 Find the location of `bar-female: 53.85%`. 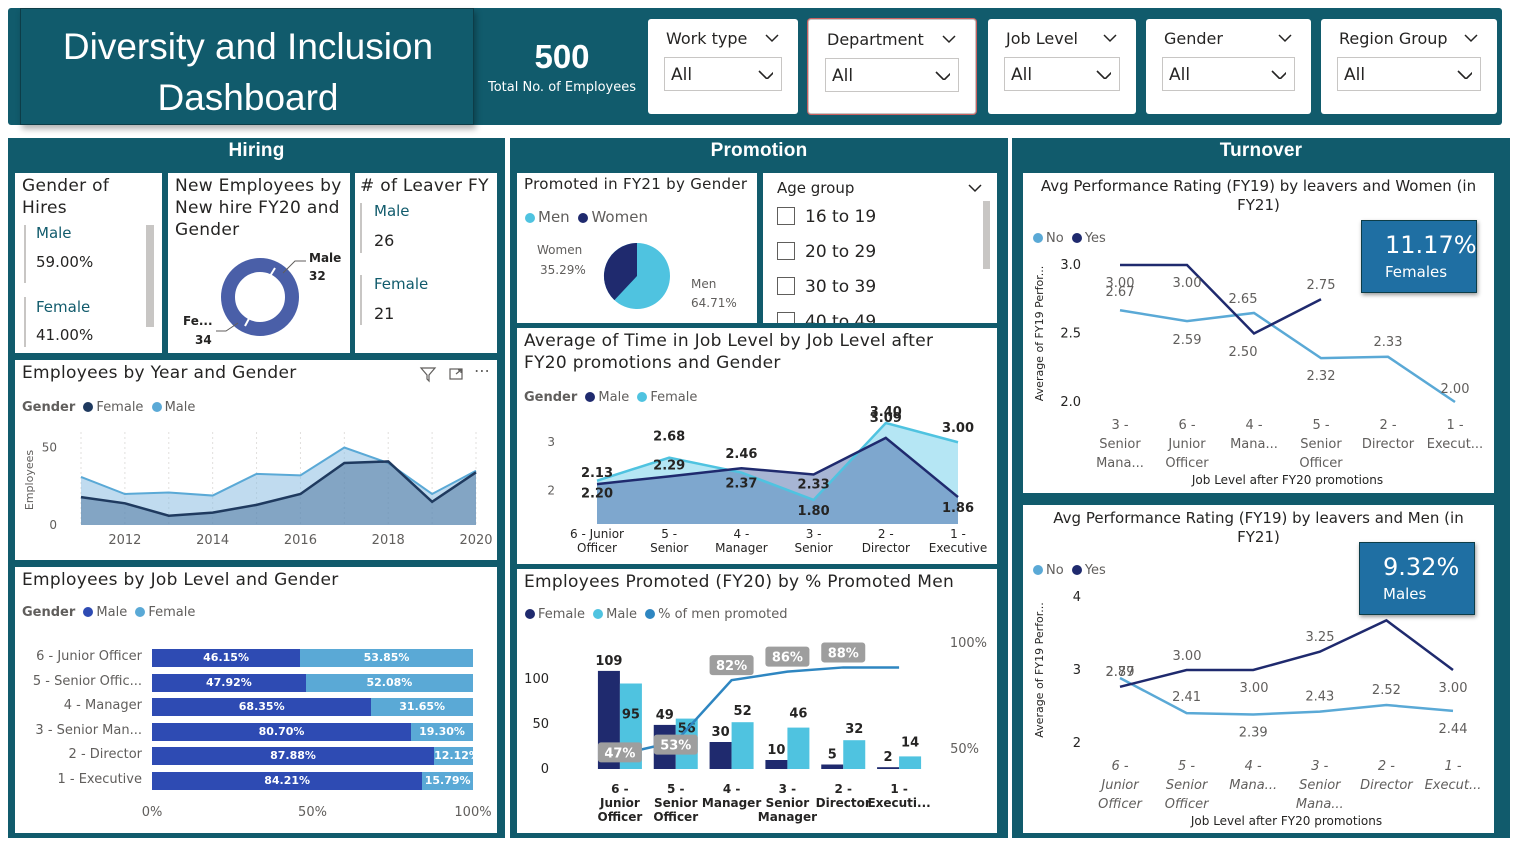

bar-female: 53.85% is located at coordinates (386, 658).